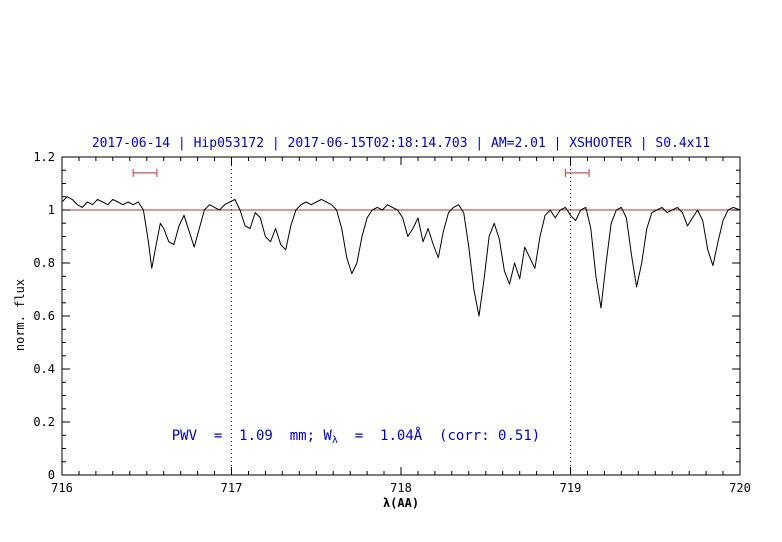  What do you see at coordinates (401, 488) in the screenshot?
I see `x-tick-label: 718` at bounding box center [401, 488].